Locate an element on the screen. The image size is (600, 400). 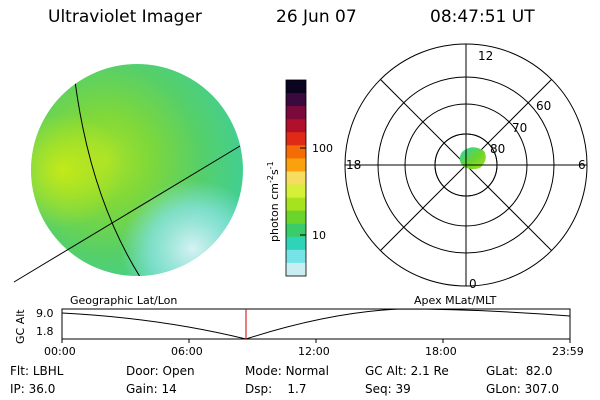
dsp-label: Dsp: is located at coordinates (259, 389).